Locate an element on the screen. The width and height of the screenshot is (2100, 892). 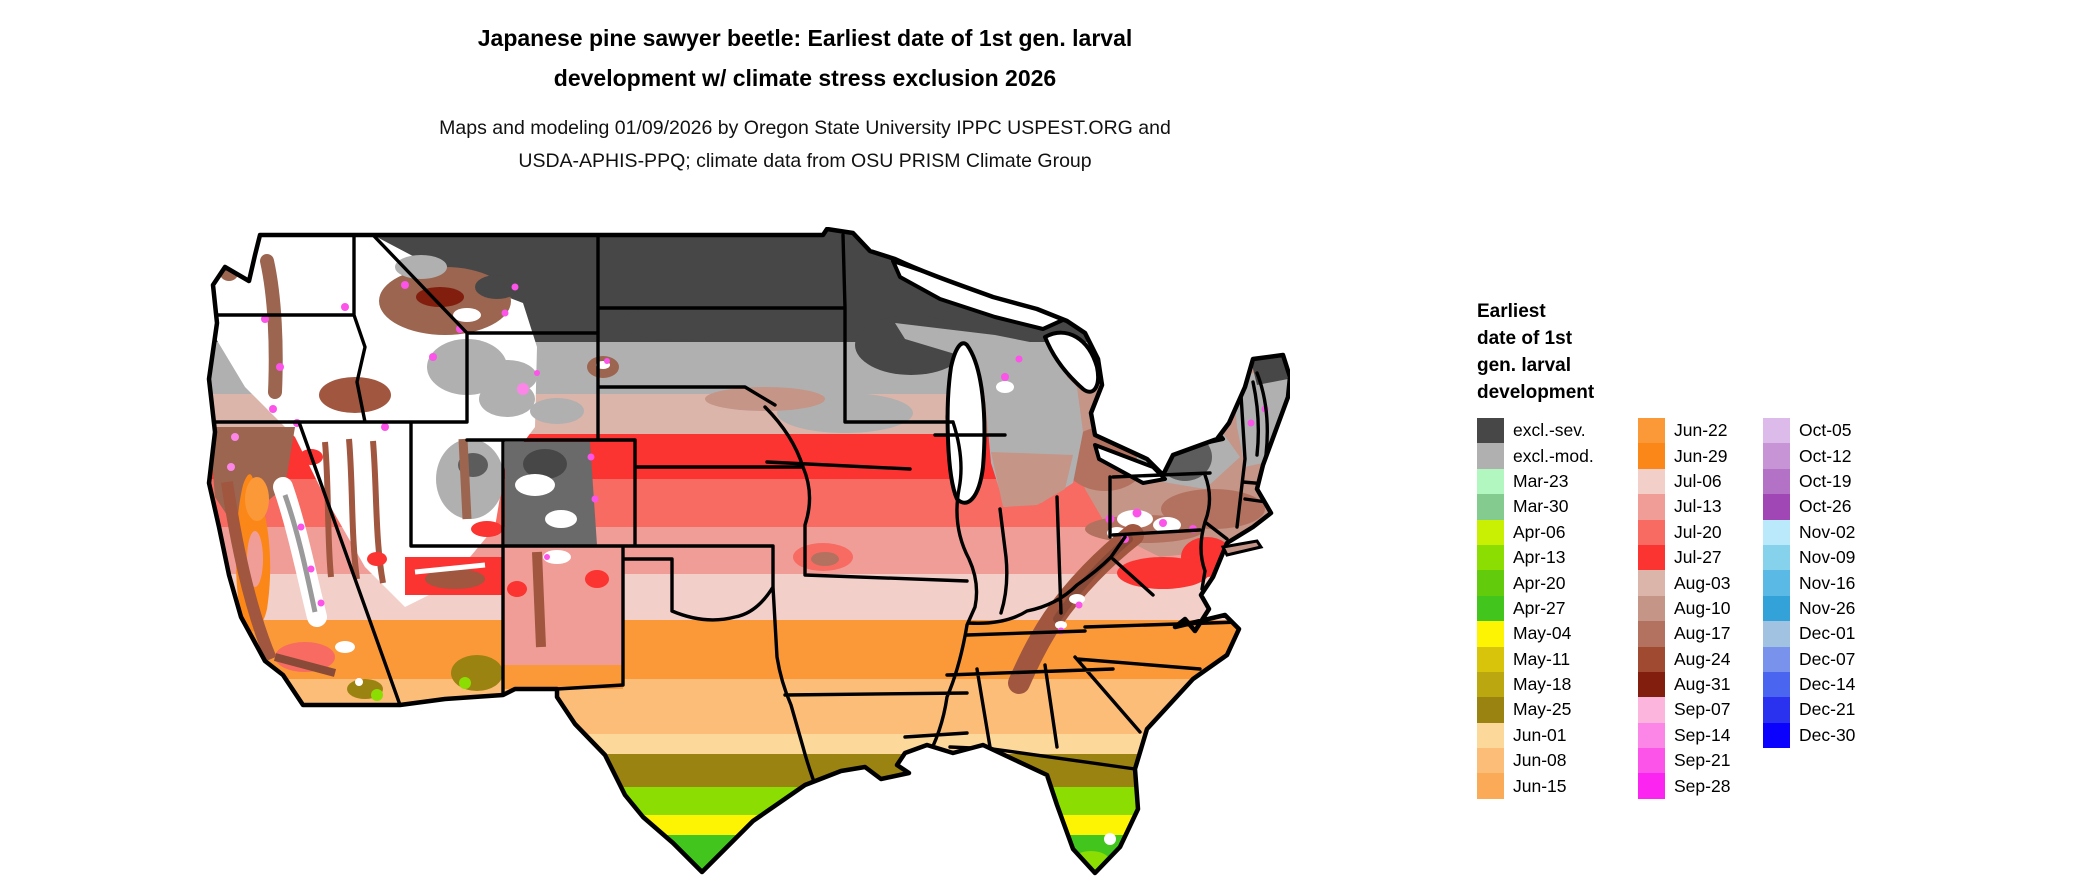
legend-entry: Dec-14 is located at coordinates (1809, 684).